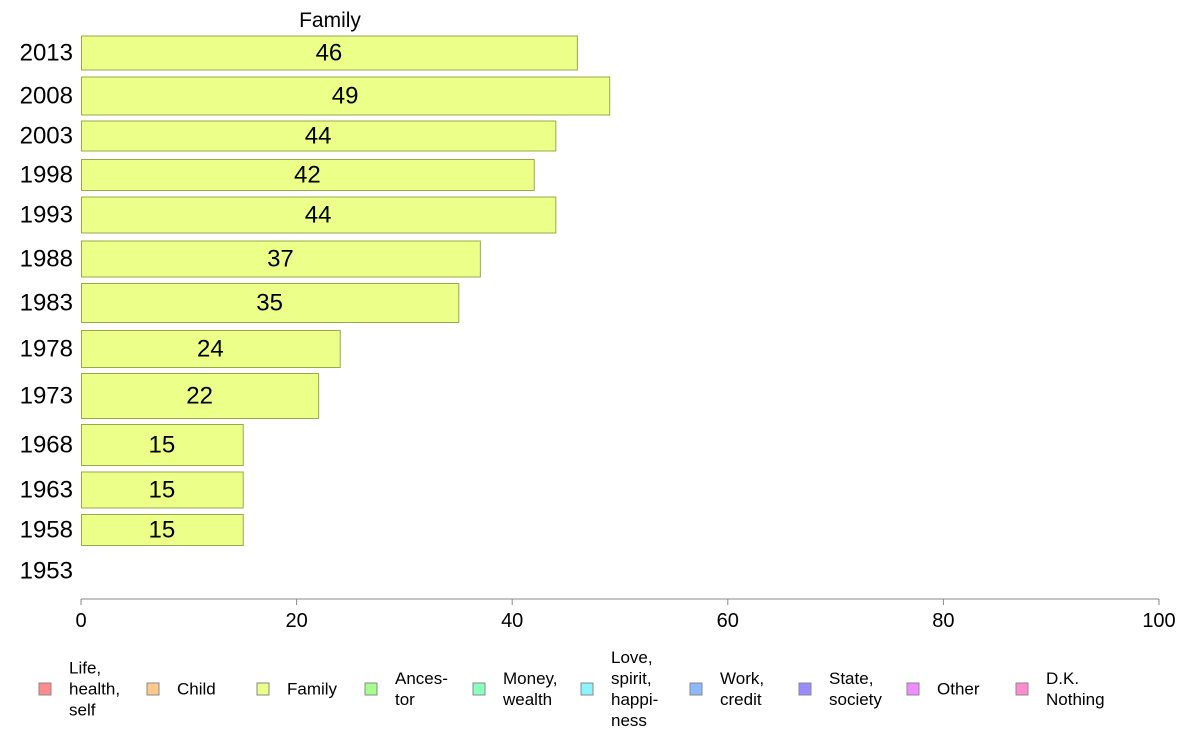 The image size is (1188, 736). Describe the element at coordinates (855, 689) in the screenshot. I see `legend-label: State, society` at that location.